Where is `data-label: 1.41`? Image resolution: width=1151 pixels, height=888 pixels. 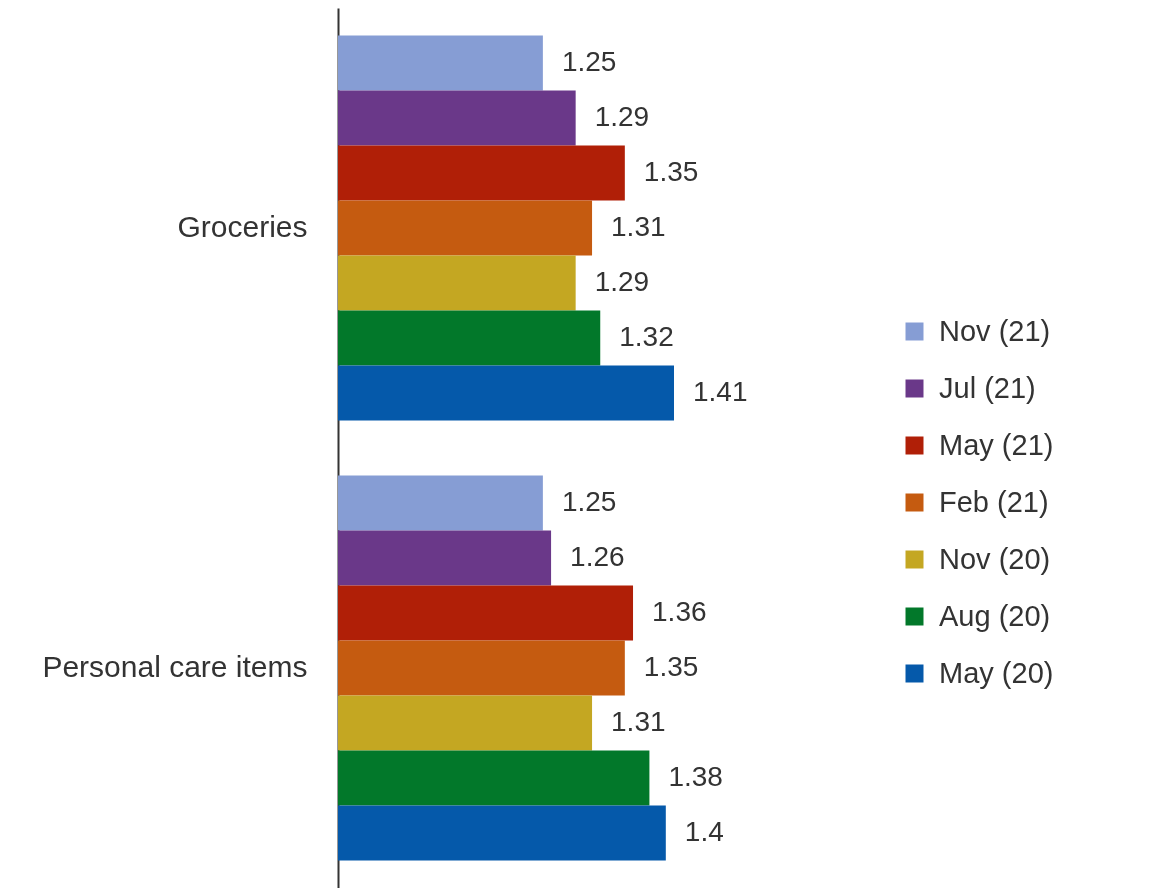
data-label: 1.41 is located at coordinates (720, 391).